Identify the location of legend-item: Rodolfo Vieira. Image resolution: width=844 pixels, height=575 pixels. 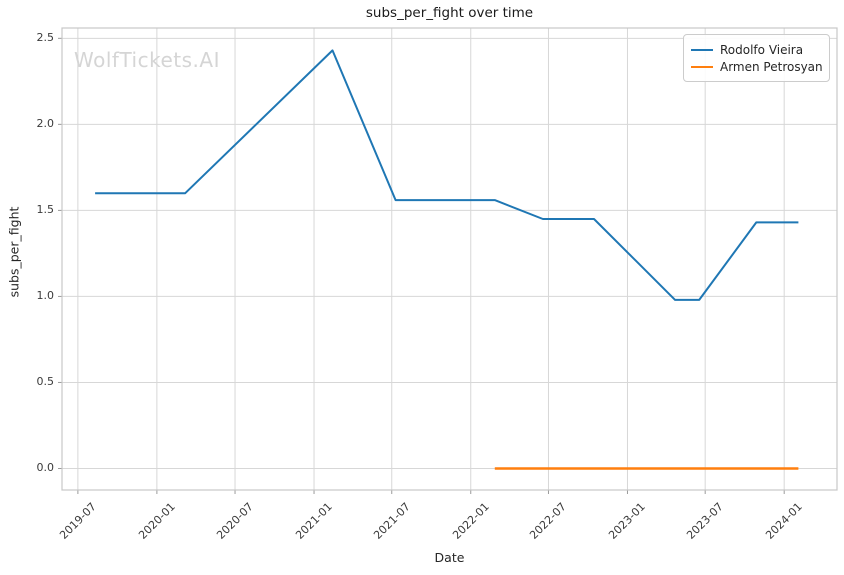
(755, 49).